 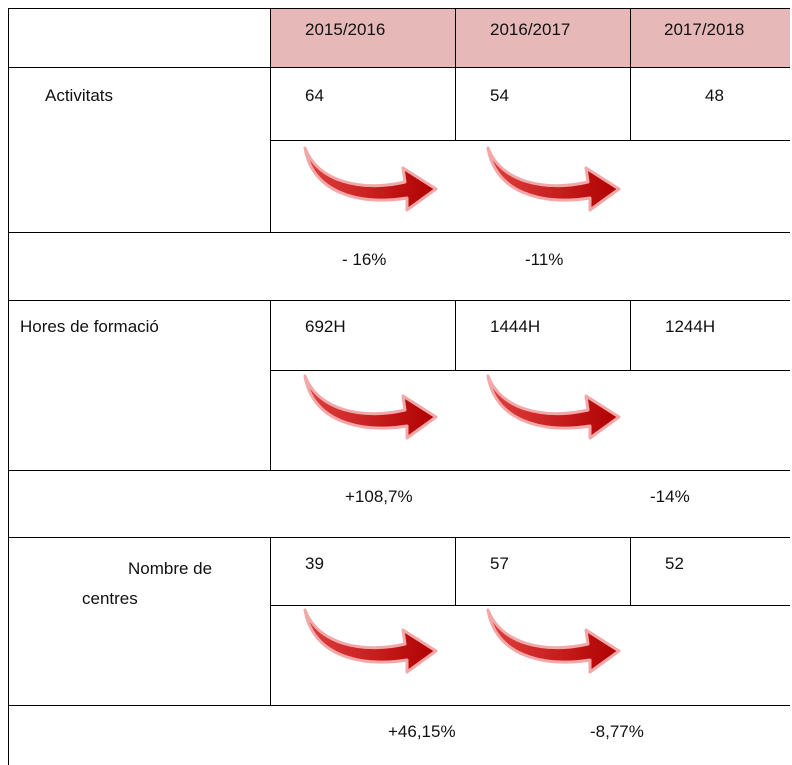 I want to click on row-label: Activitats, so click(x=79, y=95).